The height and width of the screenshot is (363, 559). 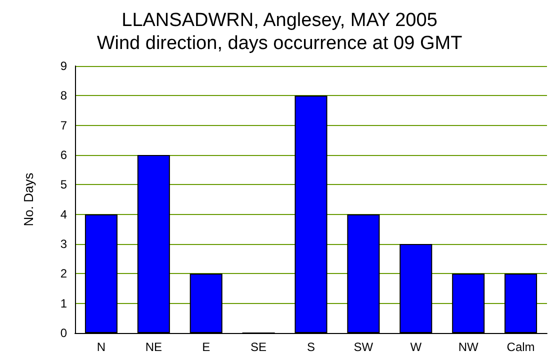 I want to click on x-tick-label: NE, so click(x=153, y=347).